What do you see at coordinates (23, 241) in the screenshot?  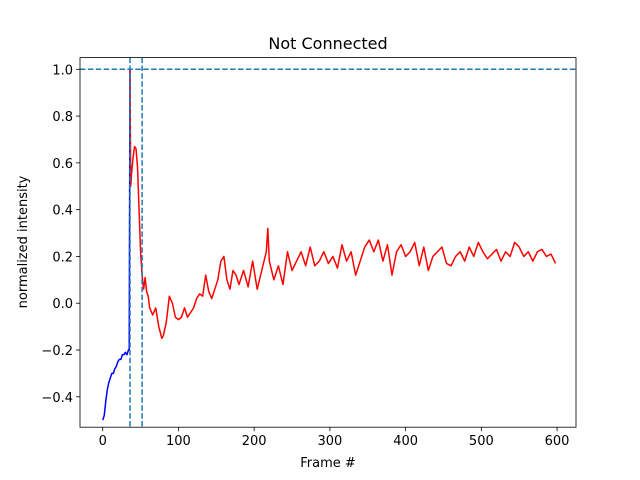 I see `y-axis-label: normalized intensity` at bounding box center [23, 241].